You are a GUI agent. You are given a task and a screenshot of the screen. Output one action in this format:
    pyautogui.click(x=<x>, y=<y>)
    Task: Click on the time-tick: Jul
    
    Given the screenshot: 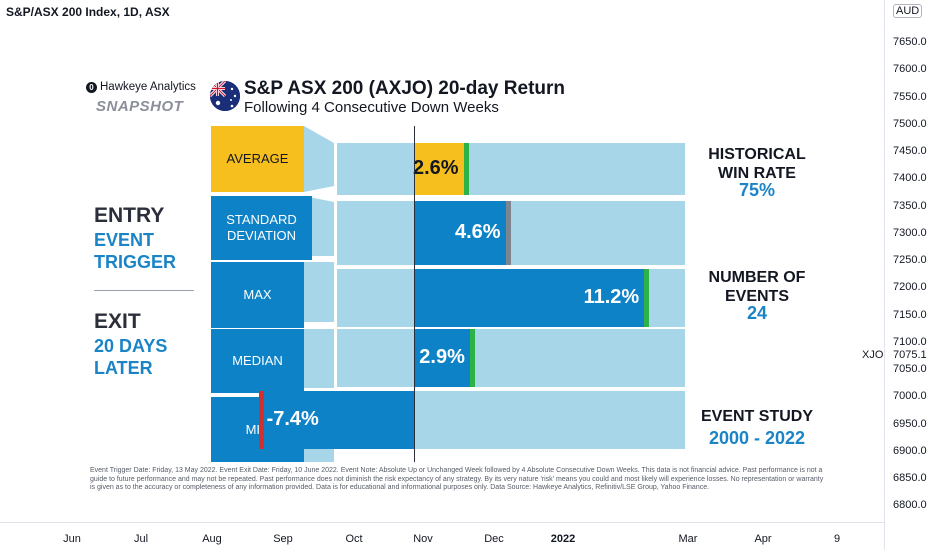 What is the action you would take?
    pyautogui.click(x=141, y=539)
    